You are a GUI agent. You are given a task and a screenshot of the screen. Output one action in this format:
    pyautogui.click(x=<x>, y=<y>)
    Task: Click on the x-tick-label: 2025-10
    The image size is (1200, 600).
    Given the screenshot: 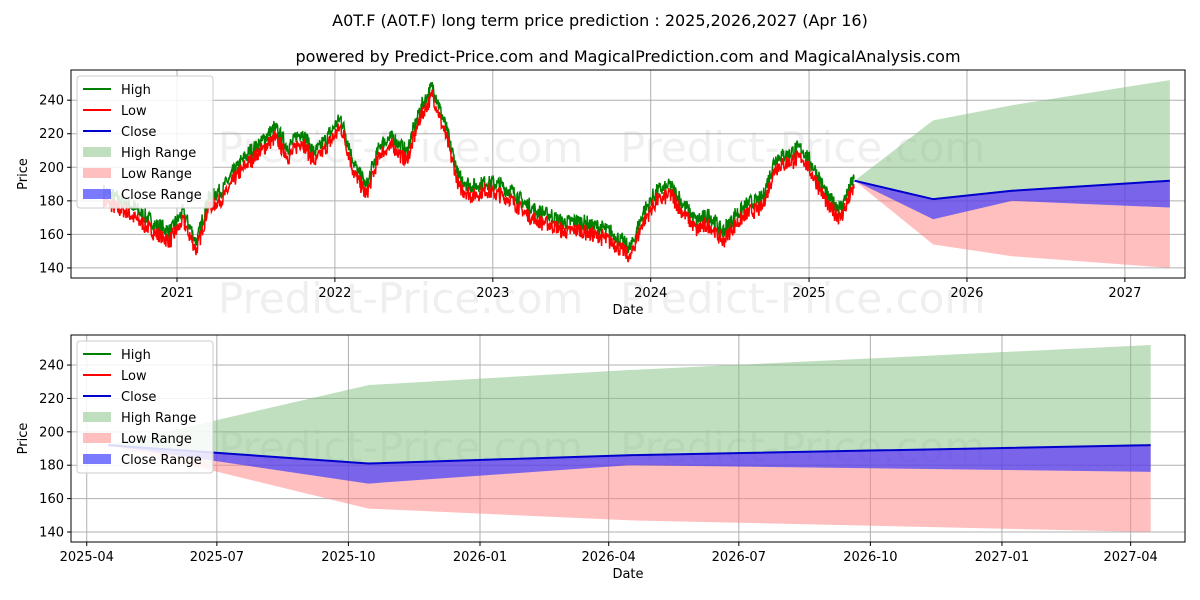 What is the action you would take?
    pyautogui.click(x=348, y=557)
    